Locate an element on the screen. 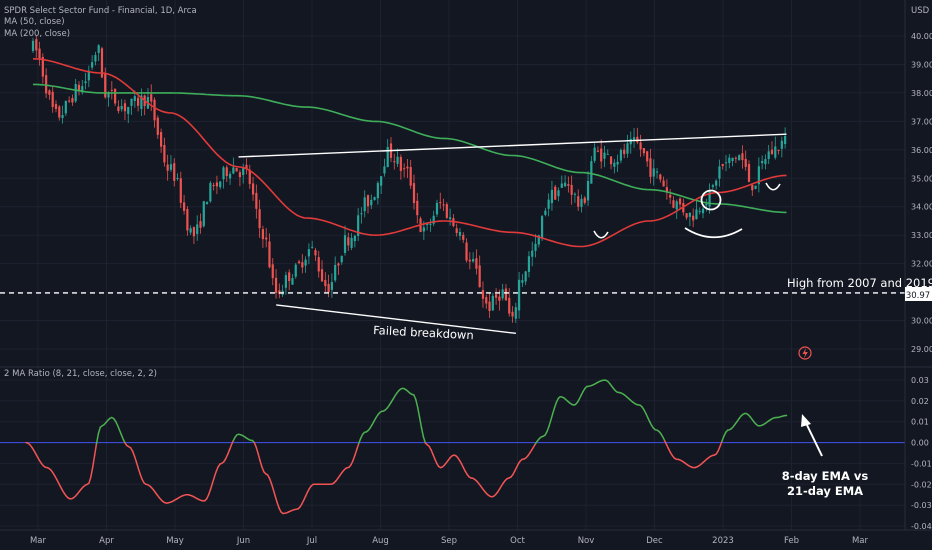  y-tick-label: 40.00 is located at coordinates (921, 36).